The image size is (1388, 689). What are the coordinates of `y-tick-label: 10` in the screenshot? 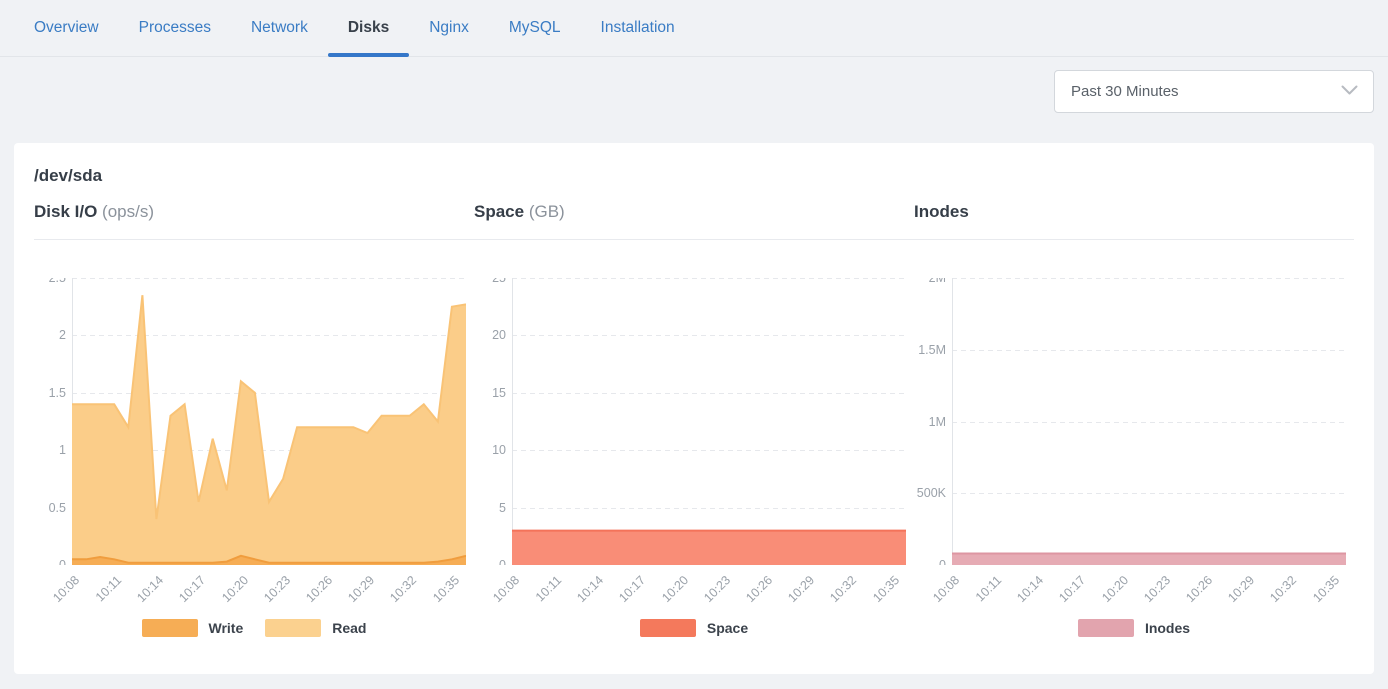 It's located at (499, 450).